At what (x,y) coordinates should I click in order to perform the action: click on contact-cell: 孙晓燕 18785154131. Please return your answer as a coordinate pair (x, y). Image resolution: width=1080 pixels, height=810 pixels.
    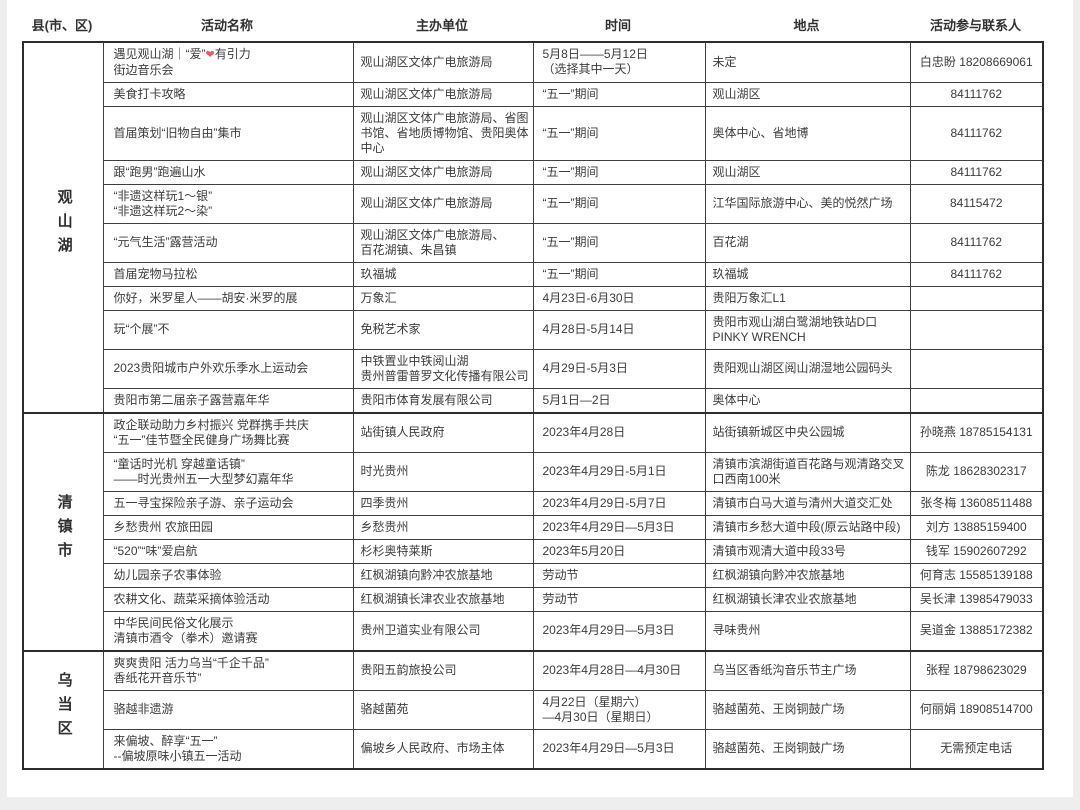
    Looking at the image, I should click on (976, 432).